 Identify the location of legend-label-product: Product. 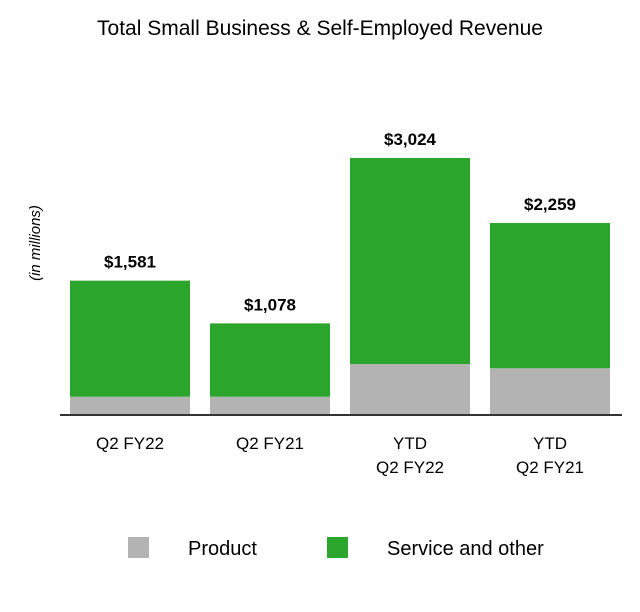
(222, 549).